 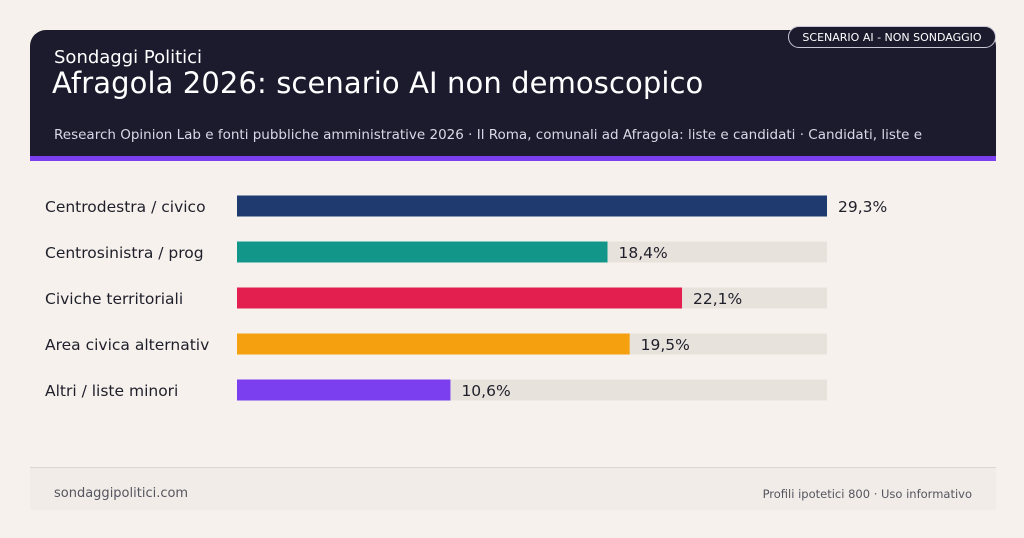 What do you see at coordinates (513, 158) in the screenshot?
I see `header-accent-bar` at bounding box center [513, 158].